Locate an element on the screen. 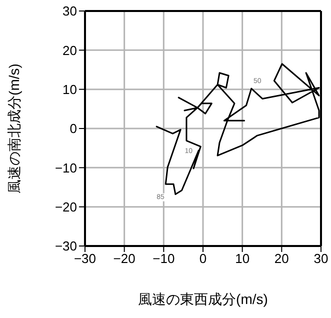  x-tick-label: −20 is located at coordinates (124, 258).